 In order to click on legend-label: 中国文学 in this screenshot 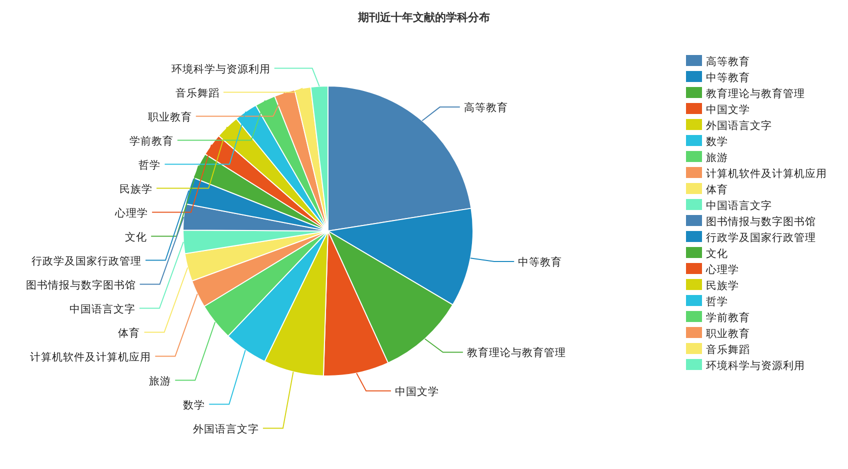, I will do `click(728, 109)`.